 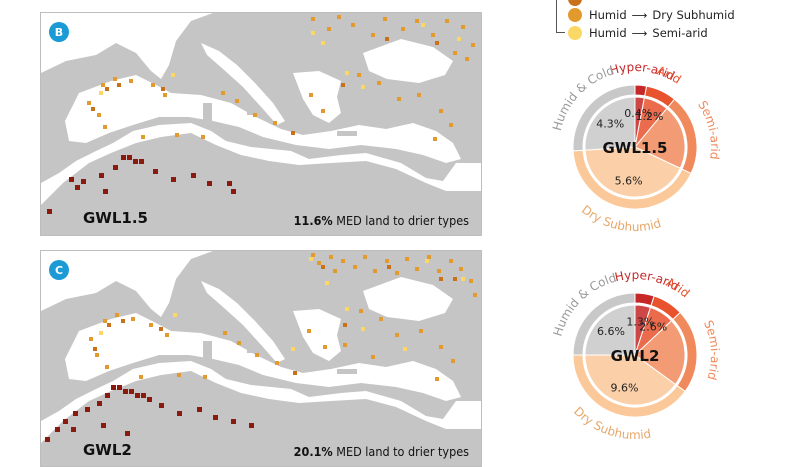 What do you see at coordinates (649, 116) in the screenshot?
I see `inner-percent-label: 1.2%` at bounding box center [649, 116].